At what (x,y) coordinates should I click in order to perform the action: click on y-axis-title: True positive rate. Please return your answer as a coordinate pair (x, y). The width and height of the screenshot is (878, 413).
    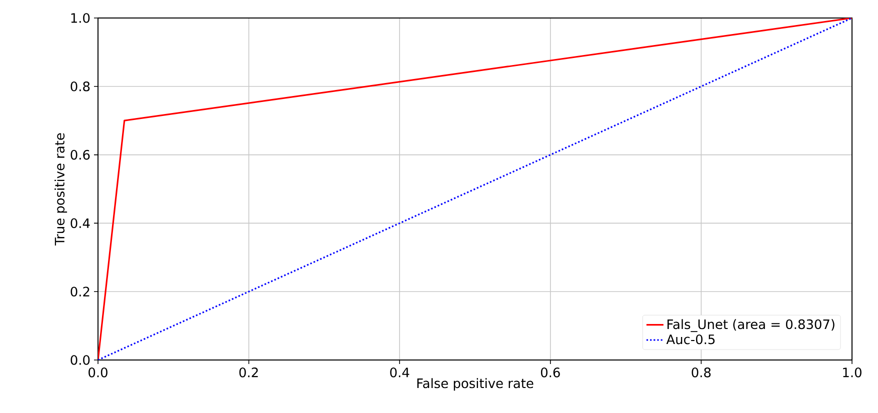
    Looking at the image, I should click on (61, 189).